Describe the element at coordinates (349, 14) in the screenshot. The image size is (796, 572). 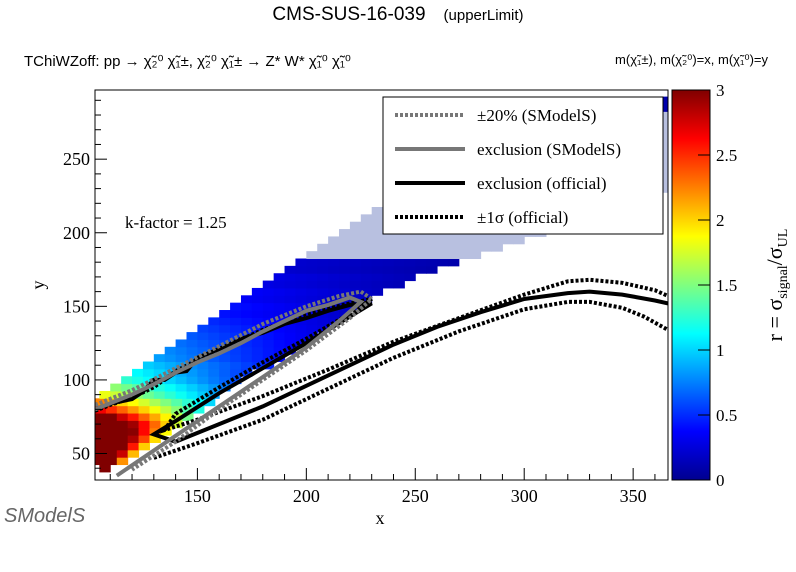
I see `chart-title-text: CMS-SUS-16-039` at that location.